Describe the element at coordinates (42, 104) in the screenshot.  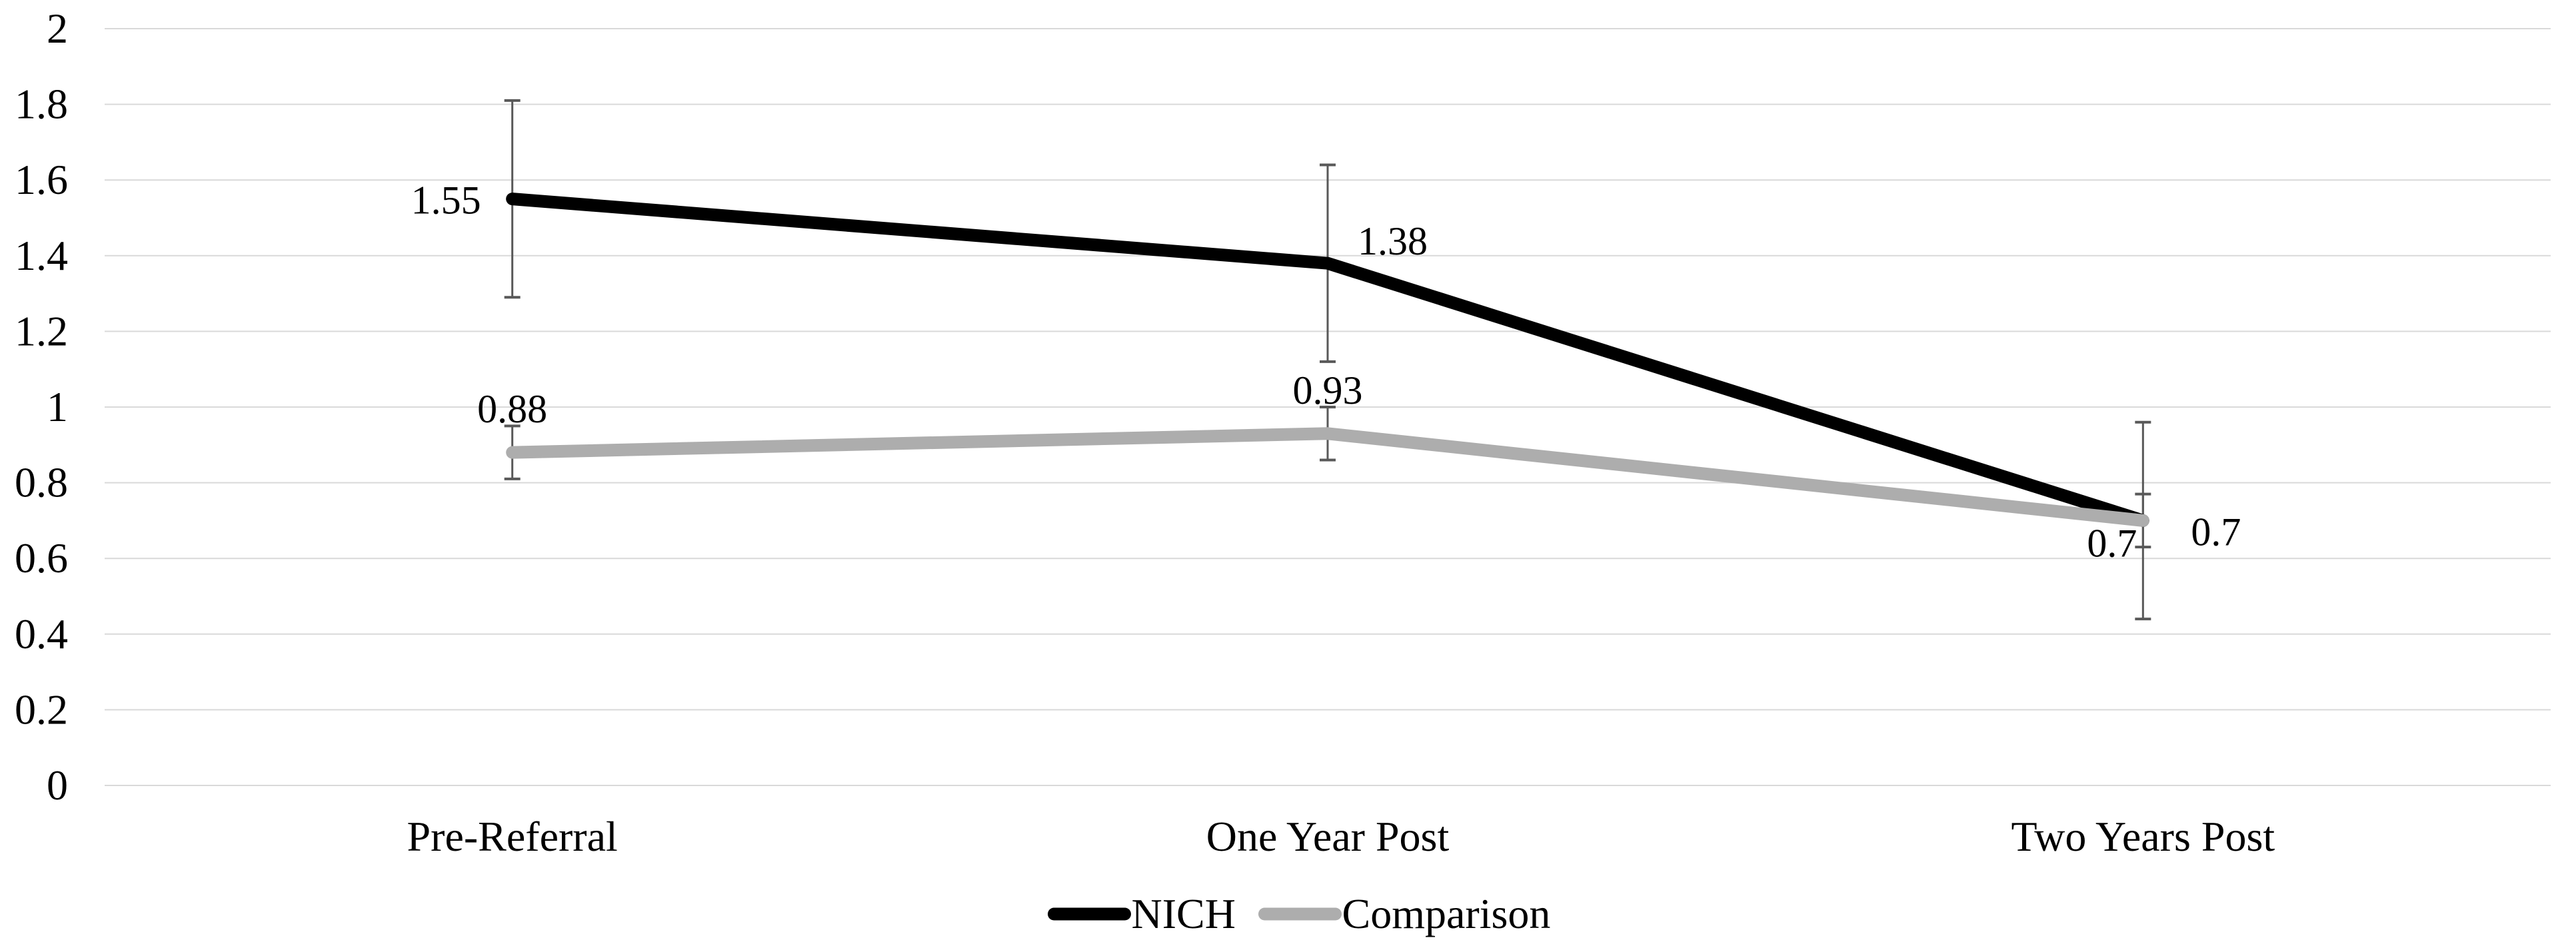
I see `y-axis-tick-label: 1.8` at that location.